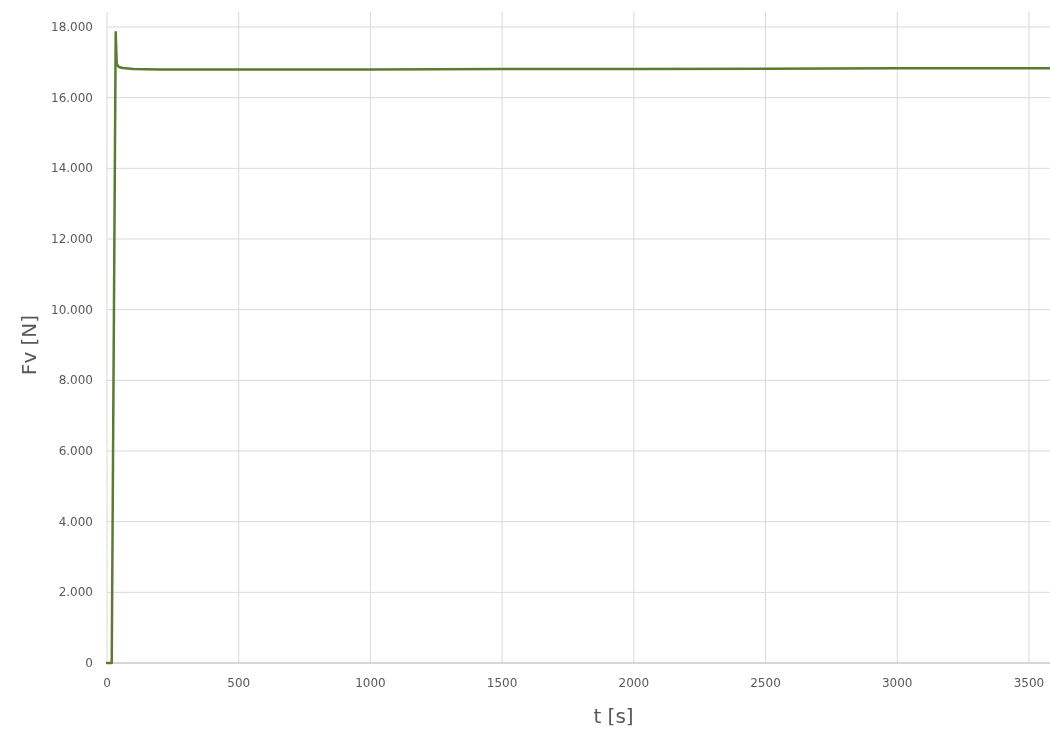 Image resolution: width=1050 pixels, height=735 pixels. I want to click on x-axis-title: t [s], so click(613, 716).